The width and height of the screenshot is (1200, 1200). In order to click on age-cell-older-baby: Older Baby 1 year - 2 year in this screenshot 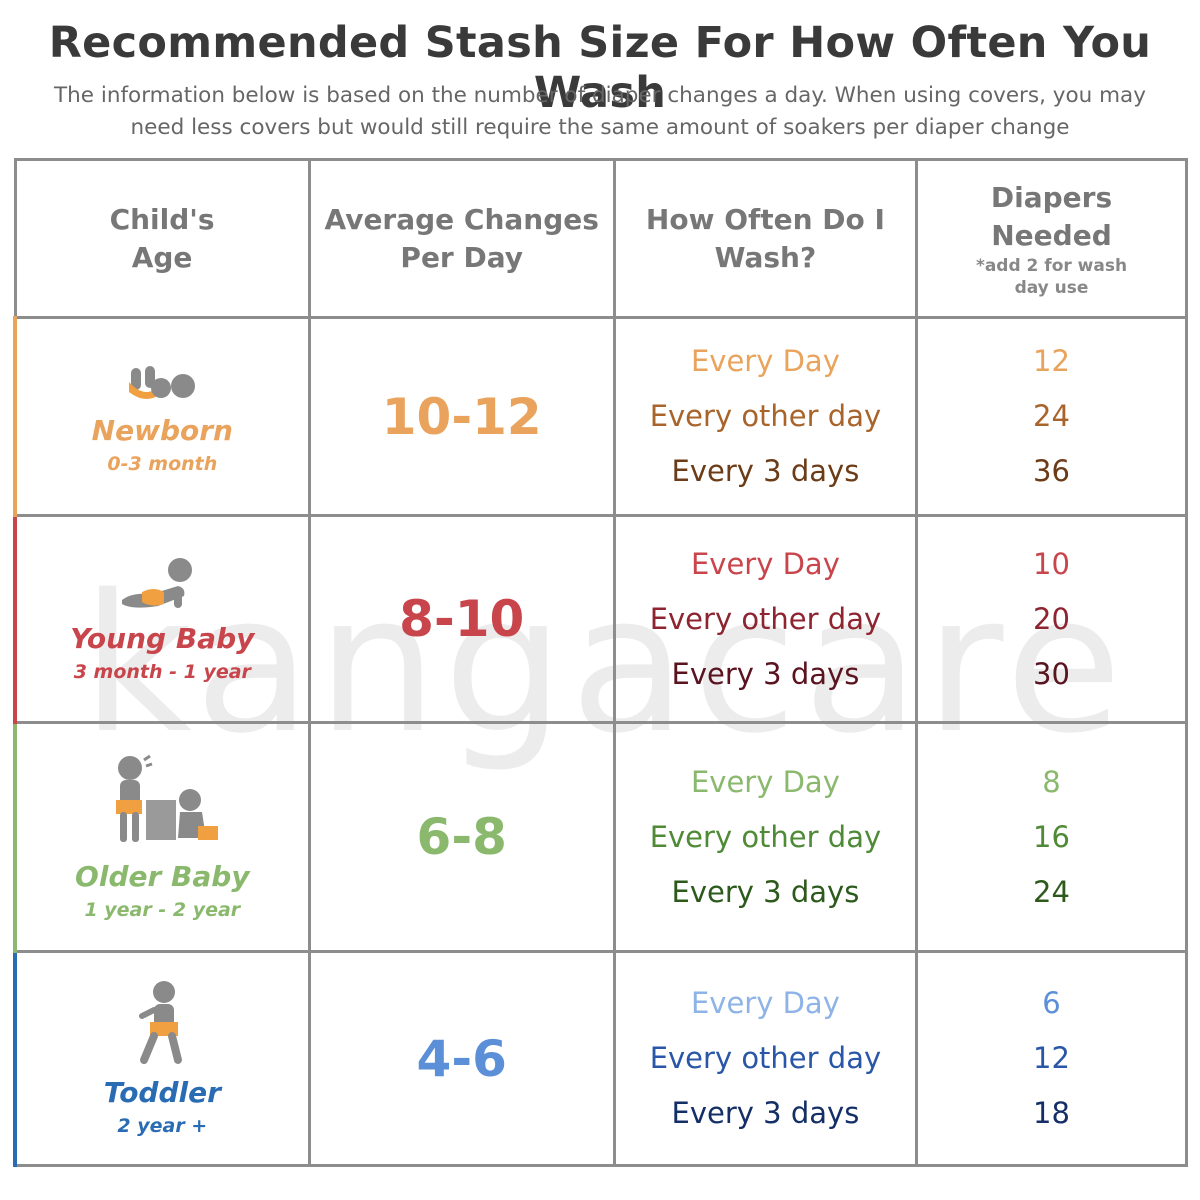, I will do `click(161, 837)`.